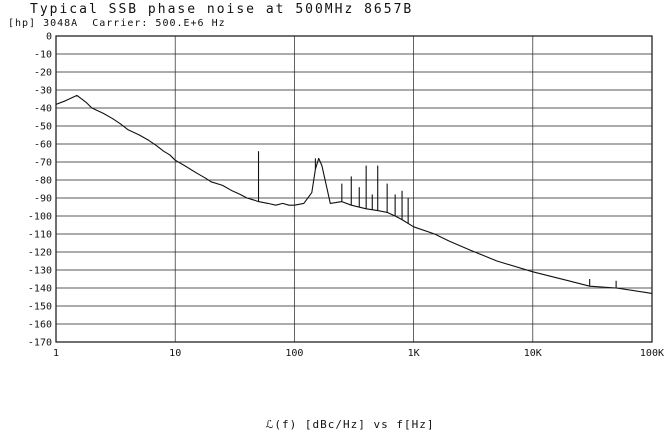  What do you see at coordinates (358, 353) in the screenshot?
I see `x-tick-labels: 1 10 100 1K 10K 100K` at bounding box center [358, 353].